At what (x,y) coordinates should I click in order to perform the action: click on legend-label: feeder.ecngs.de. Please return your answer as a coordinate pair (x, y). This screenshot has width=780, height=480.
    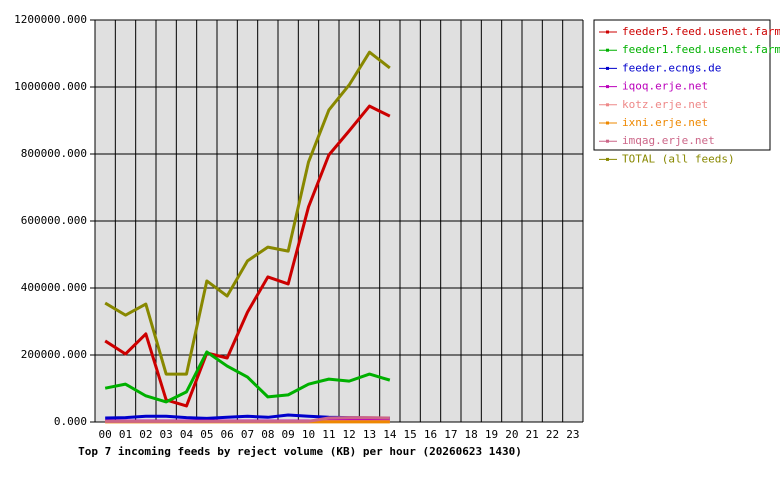
    Looking at the image, I should click on (671, 67).